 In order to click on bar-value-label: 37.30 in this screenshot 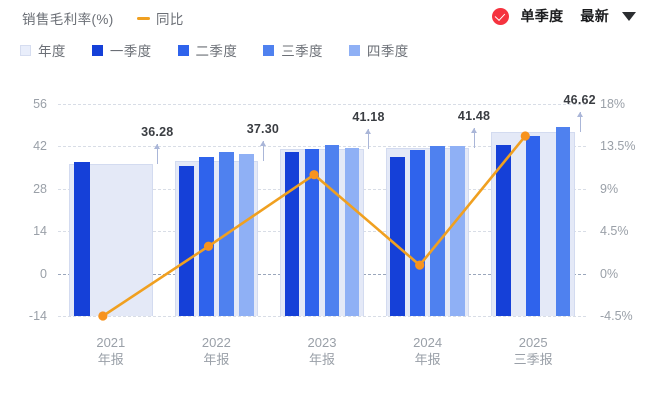, I will do `click(262, 128)`.